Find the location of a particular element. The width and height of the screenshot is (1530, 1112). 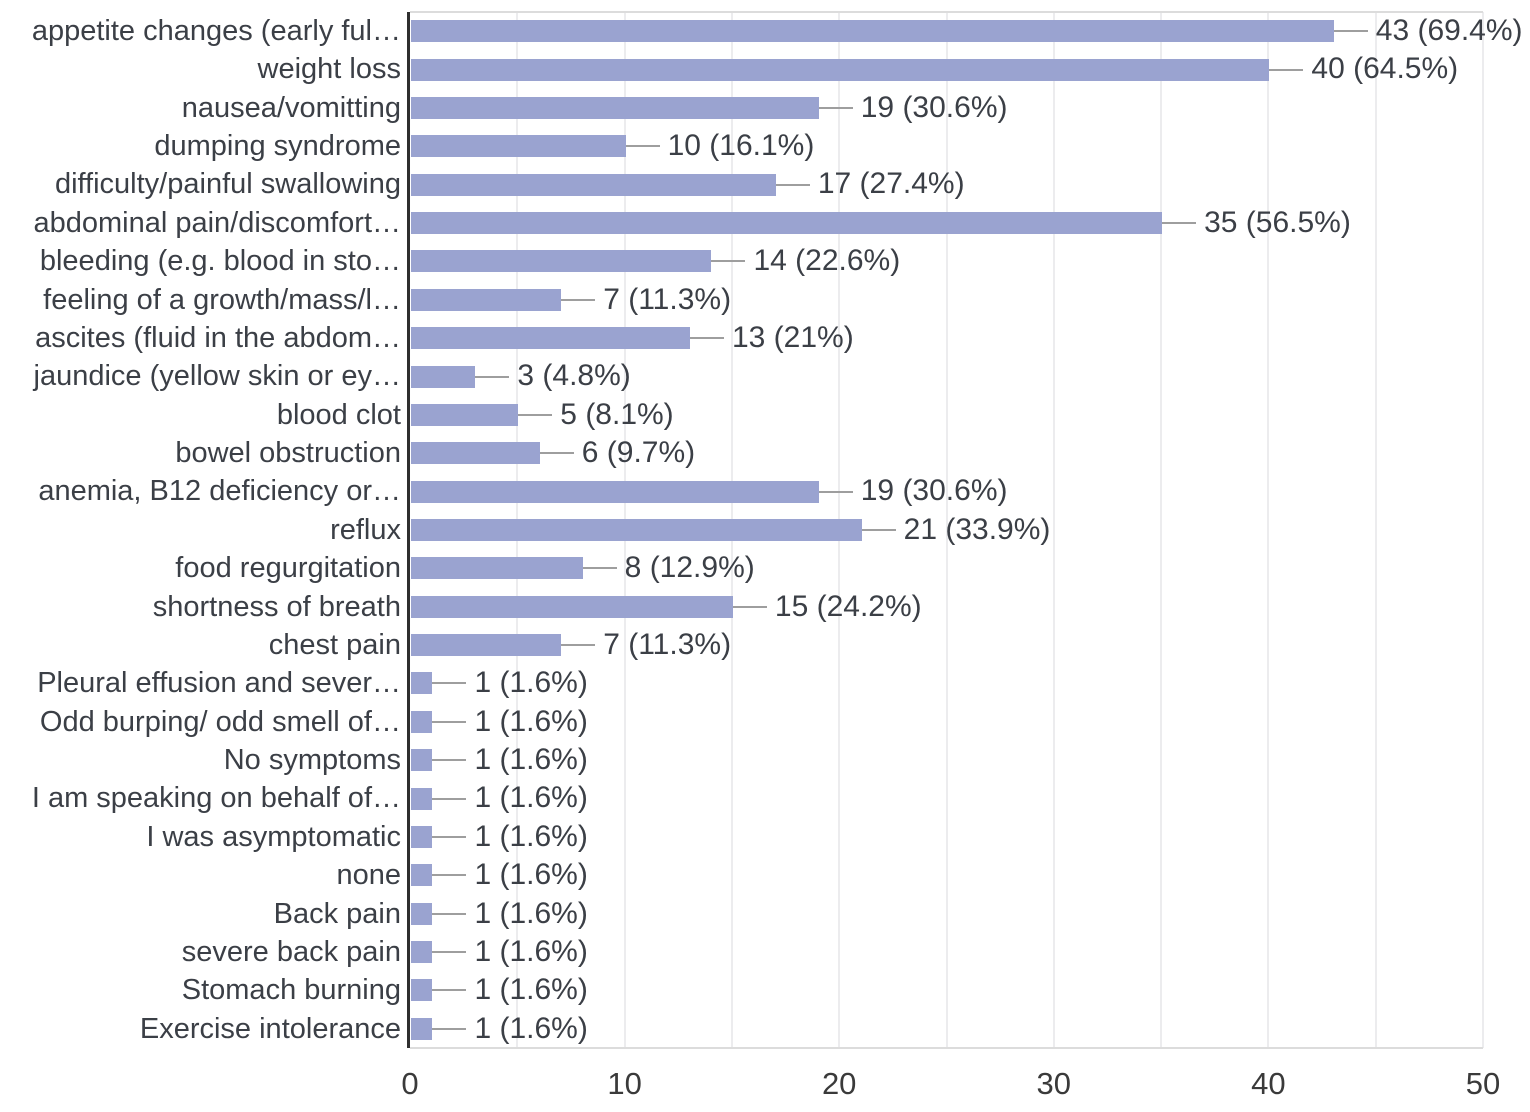

x-tick-label-50: 50 is located at coordinates (1483, 1083).